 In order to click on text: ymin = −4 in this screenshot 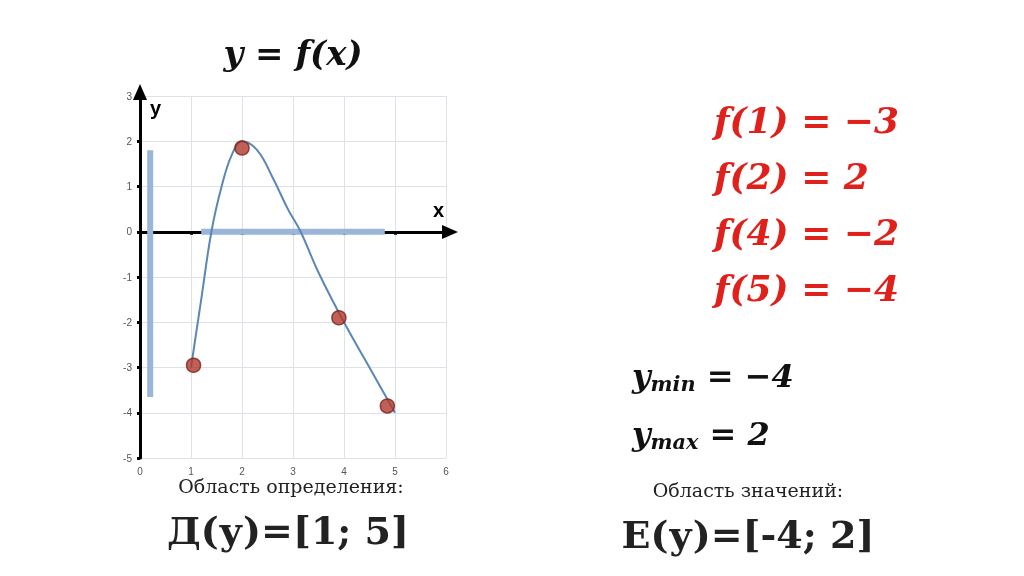, I will do `click(712, 376)`.